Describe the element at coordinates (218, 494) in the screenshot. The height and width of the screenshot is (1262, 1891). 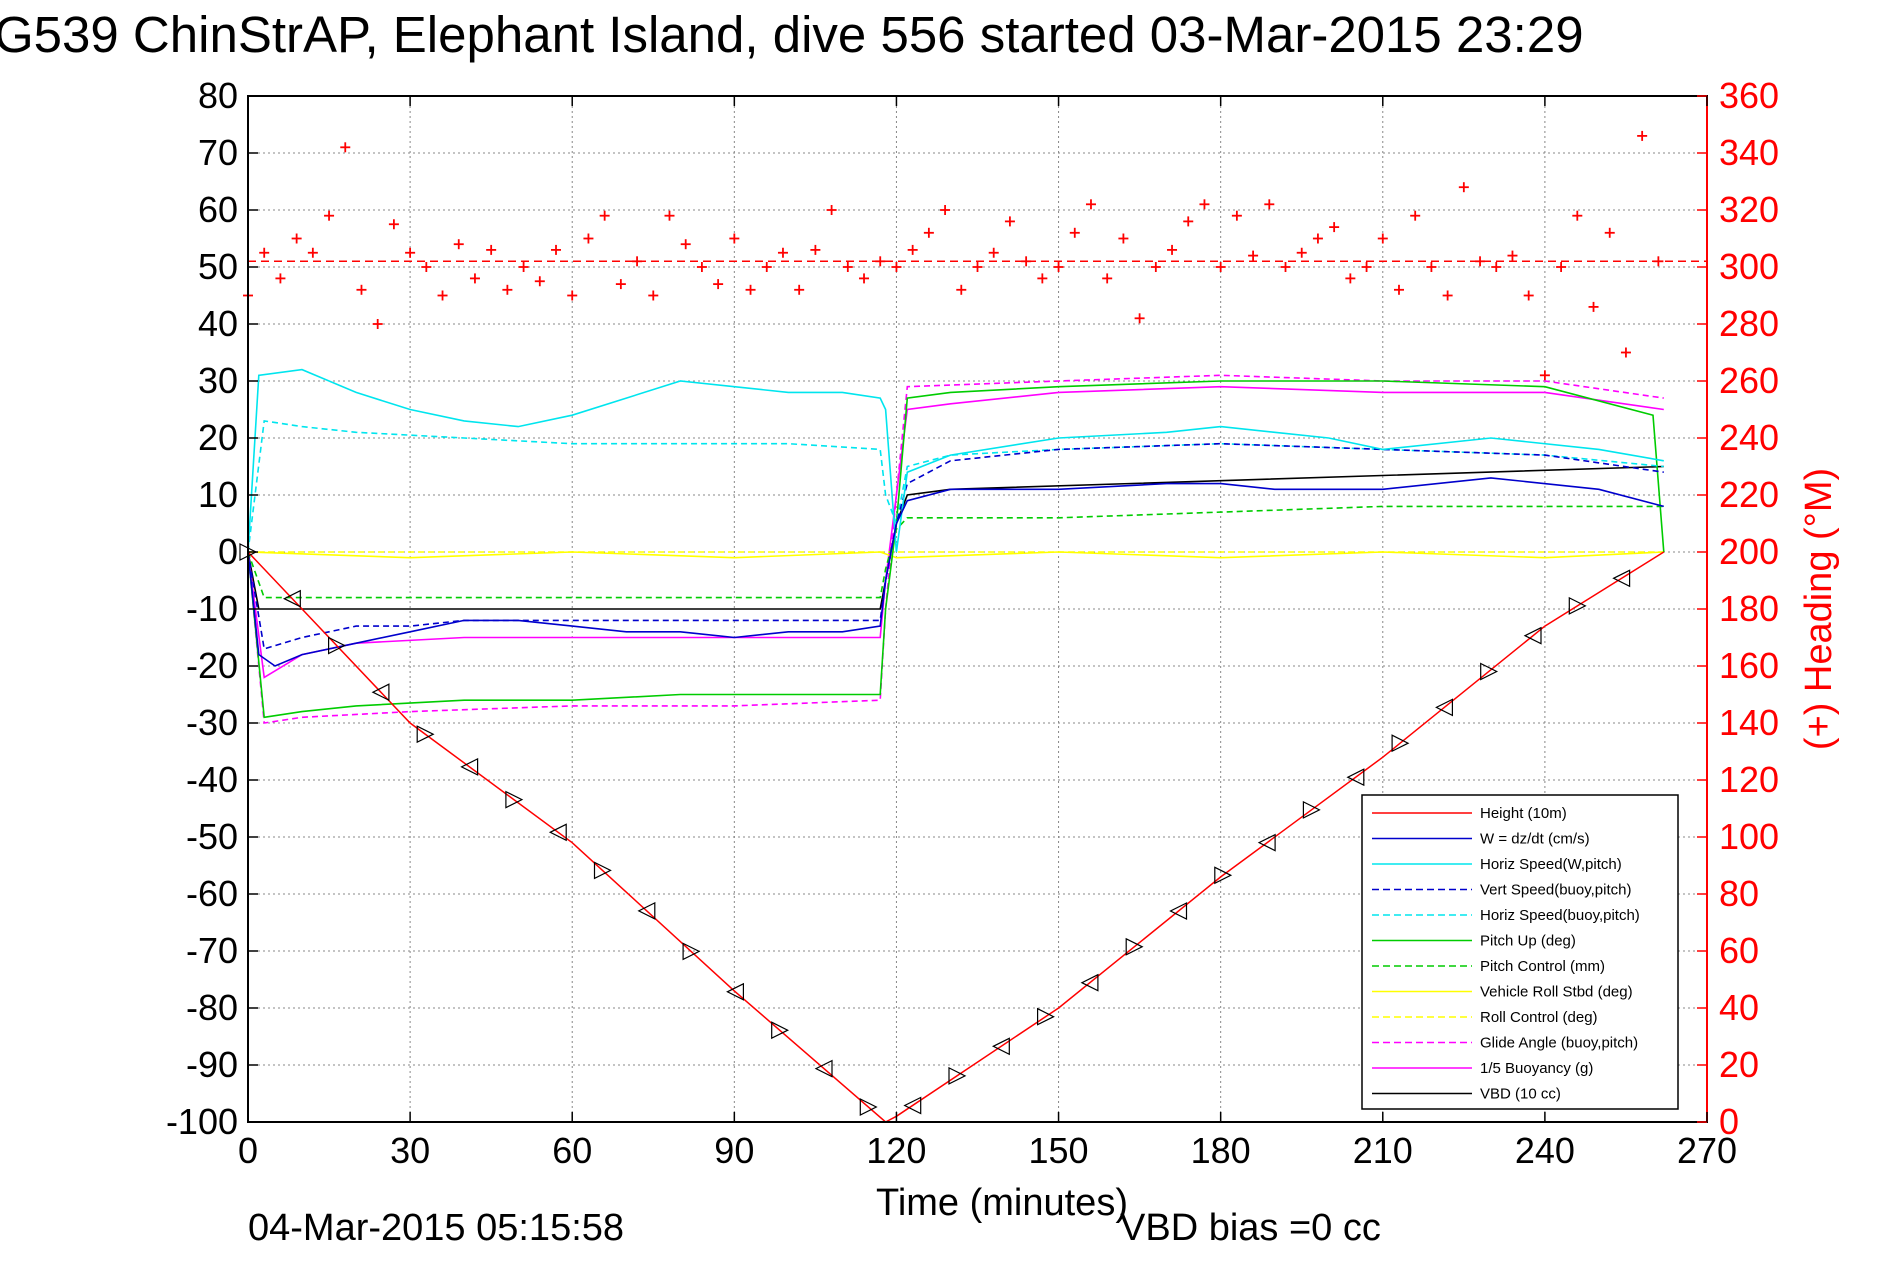
I see `y-tick-label-left: 10` at that location.